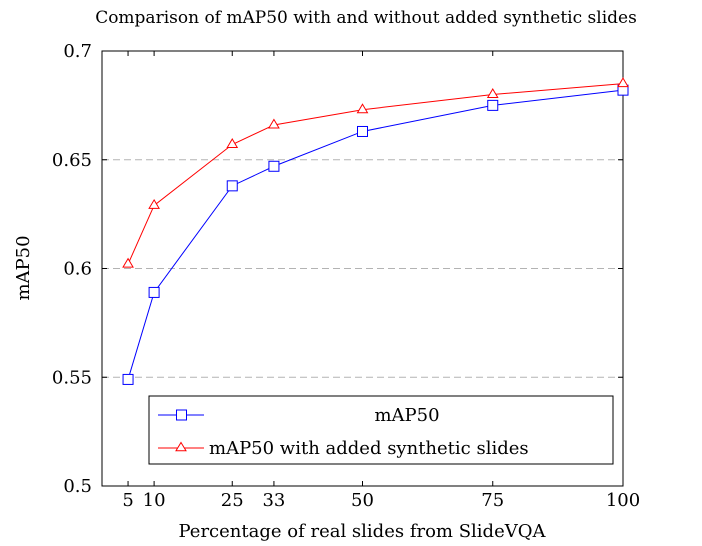  What do you see at coordinates (362, 500) in the screenshot?
I see `x-tick-label: 50` at bounding box center [362, 500].